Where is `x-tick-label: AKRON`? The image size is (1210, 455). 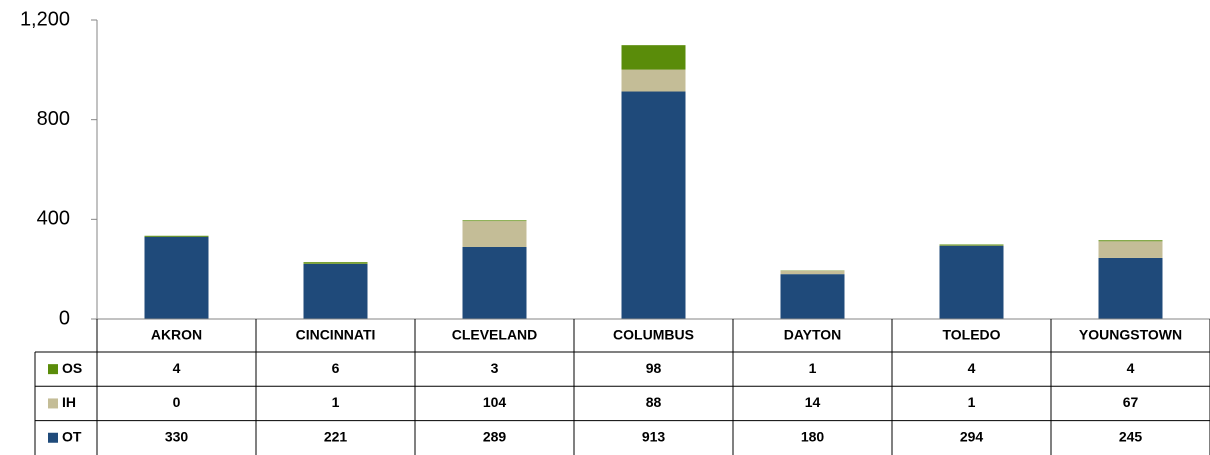
x-tick-label: AKRON is located at coordinates (176, 335).